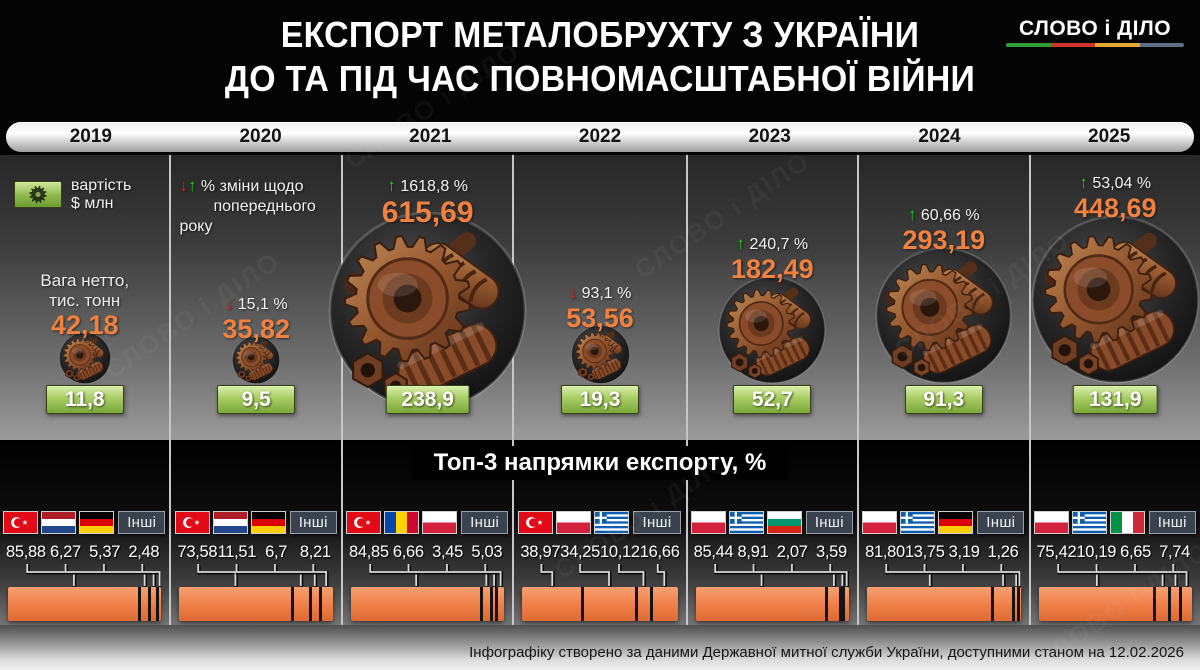  Describe the element at coordinates (573, 292) in the screenshot. I see `down-arrow-icon: ↓` at that location.